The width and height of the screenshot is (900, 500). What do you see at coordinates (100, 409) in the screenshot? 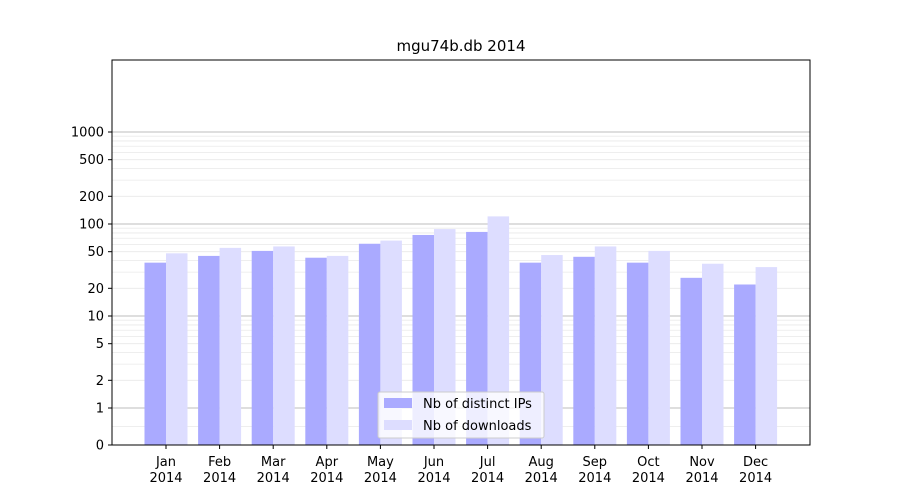
I see `y-tick-label: 1` at bounding box center [100, 409].